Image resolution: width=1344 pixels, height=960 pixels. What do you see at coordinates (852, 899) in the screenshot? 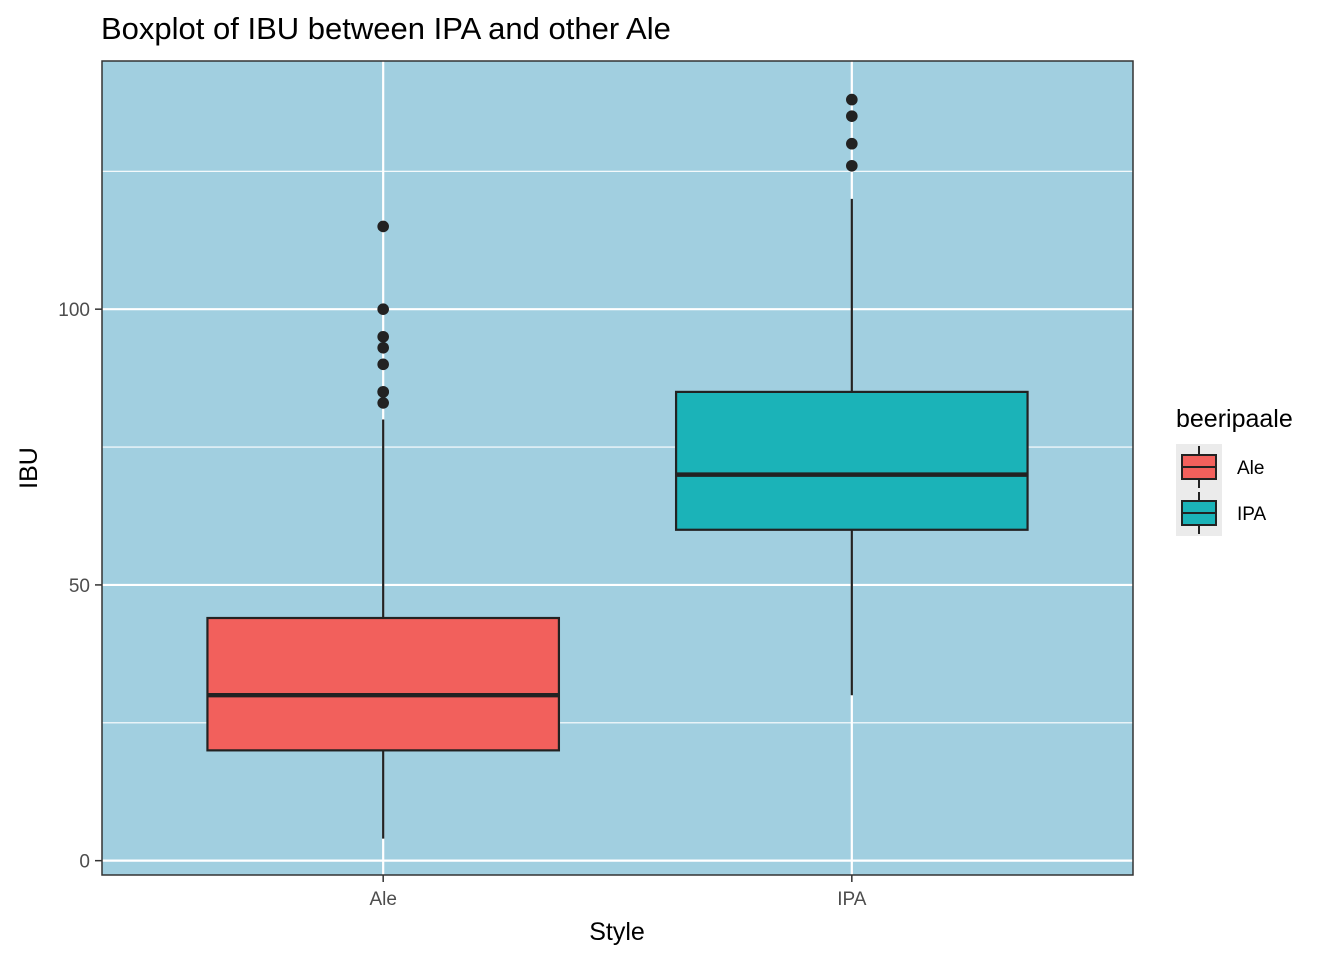
I see `x-tick-label: IPA` at bounding box center [852, 899].